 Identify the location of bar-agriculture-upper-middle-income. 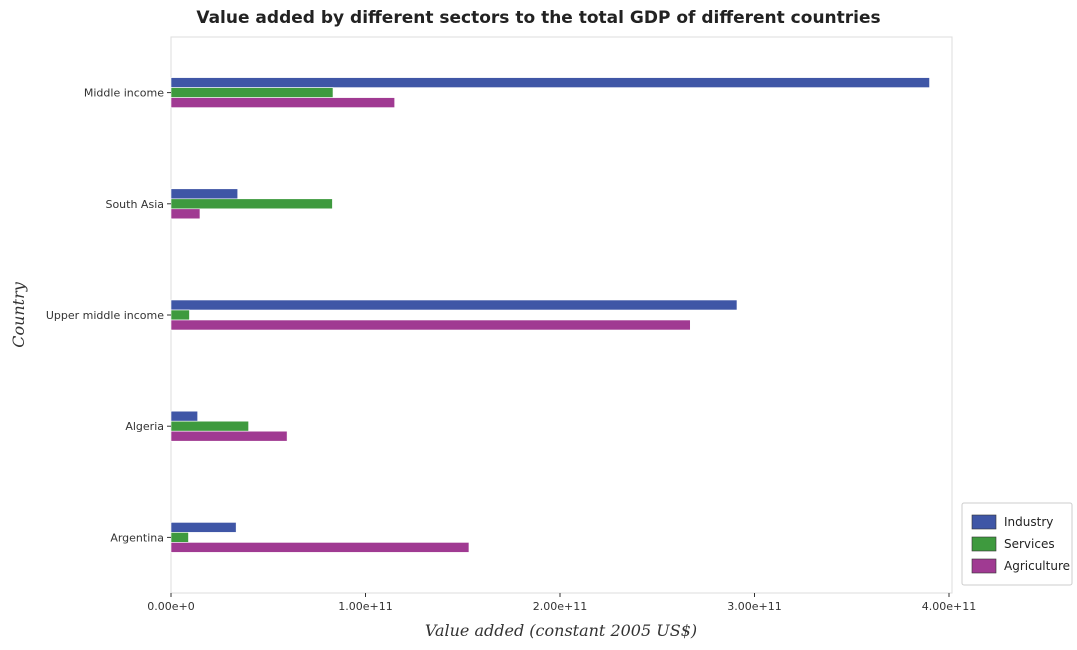
(430, 325).